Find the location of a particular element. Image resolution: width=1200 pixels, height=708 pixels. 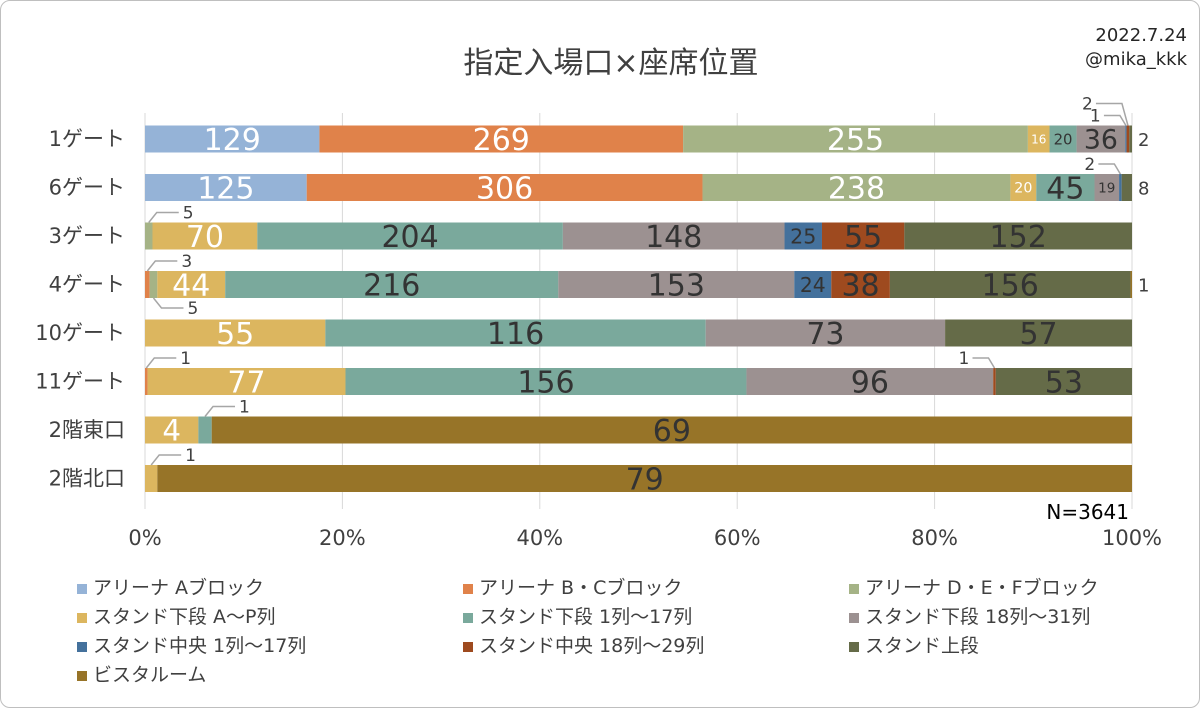

data-label: 77 is located at coordinates (246, 382).